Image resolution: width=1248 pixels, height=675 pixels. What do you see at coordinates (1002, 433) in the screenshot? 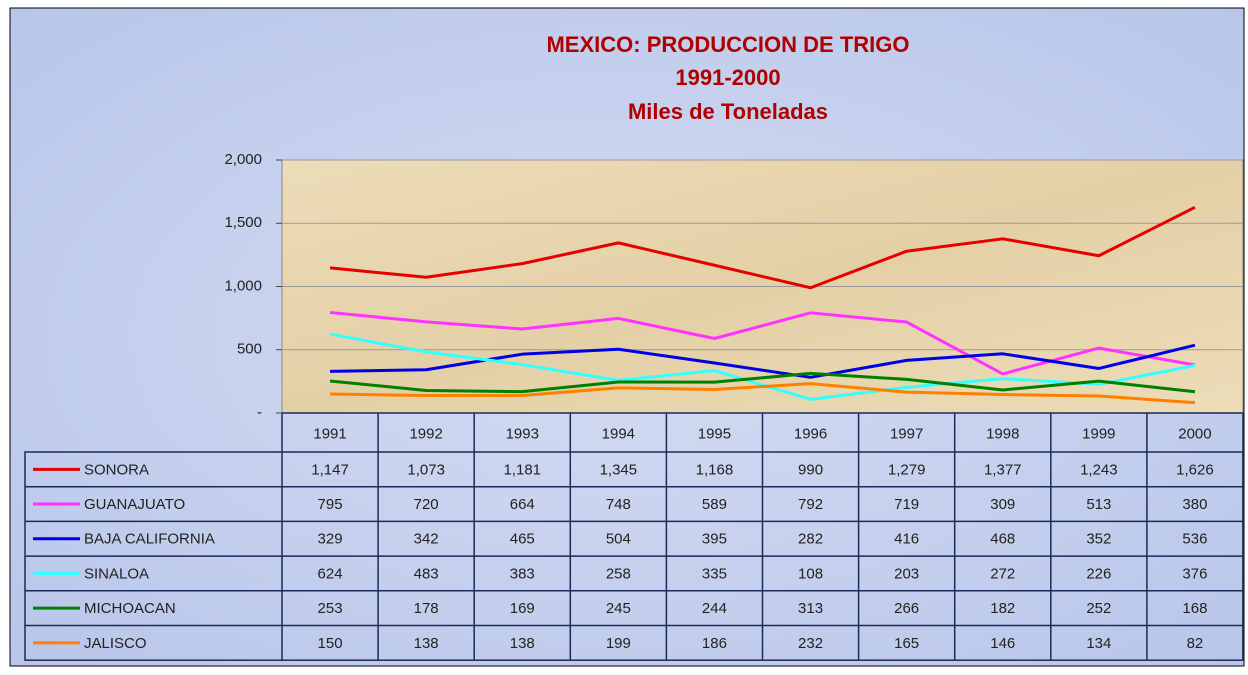
I see `x-tick-label: 1998` at bounding box center [1002, 433].